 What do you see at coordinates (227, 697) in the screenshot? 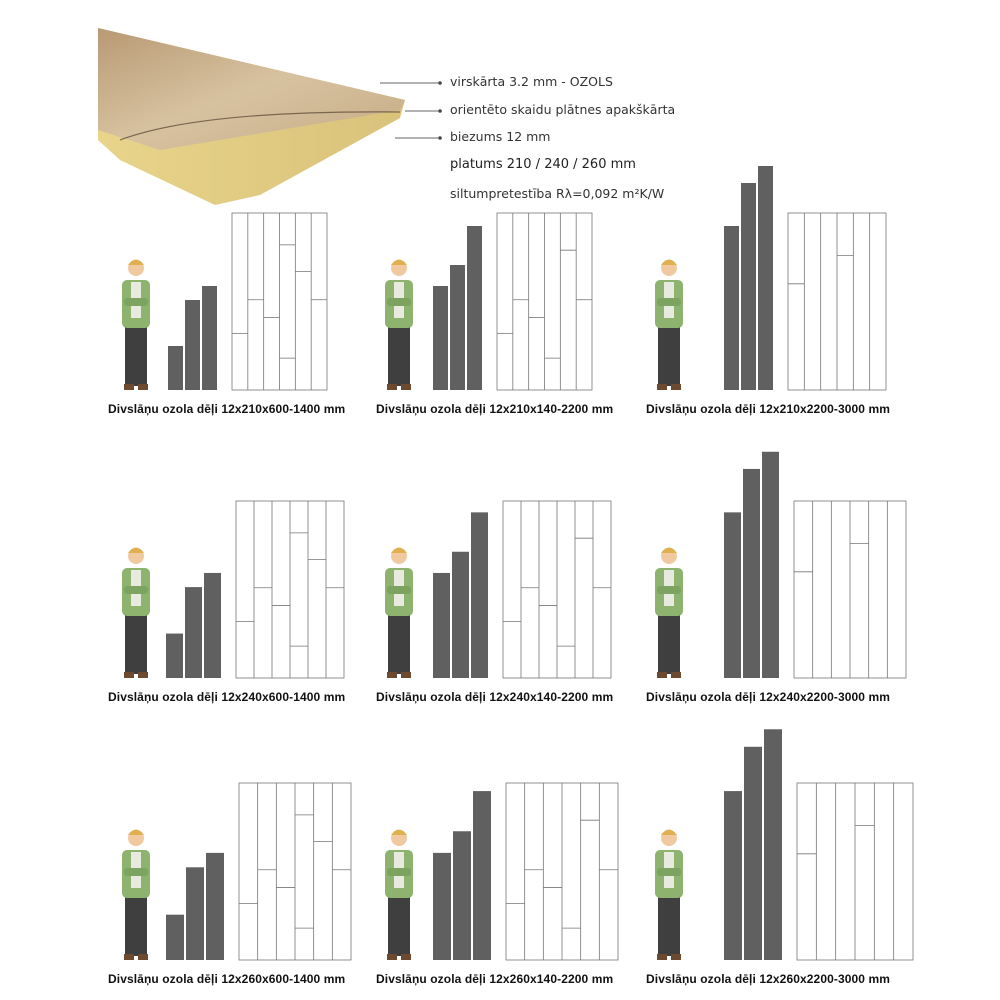
I see `panel-caption: Divslāņu ozola dēļi 12x240x600-1400 mm` at bounding box center [227, 697].